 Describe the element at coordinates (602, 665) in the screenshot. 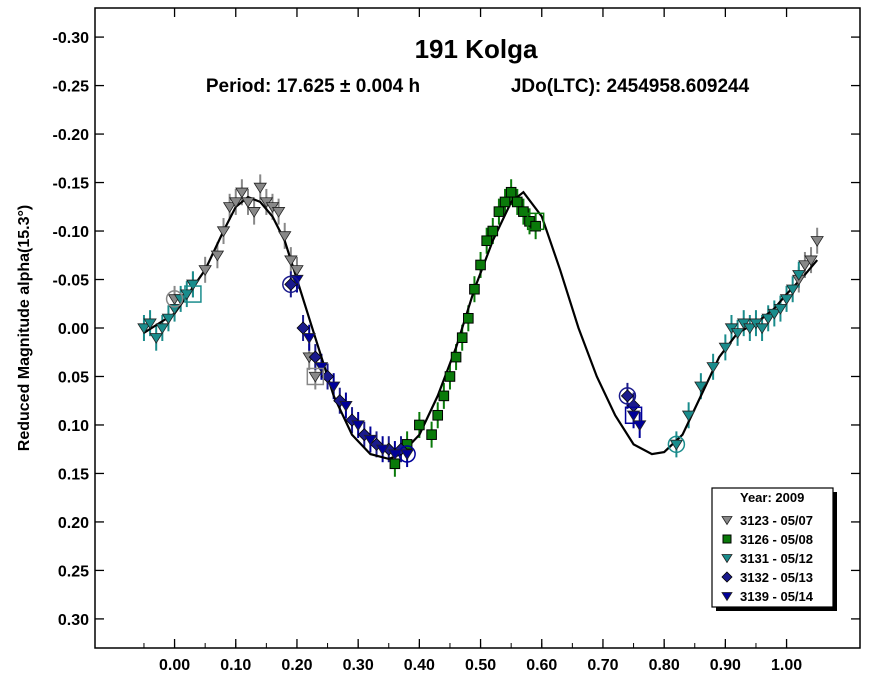

I see `x-tick-label: 0.70` at that location.